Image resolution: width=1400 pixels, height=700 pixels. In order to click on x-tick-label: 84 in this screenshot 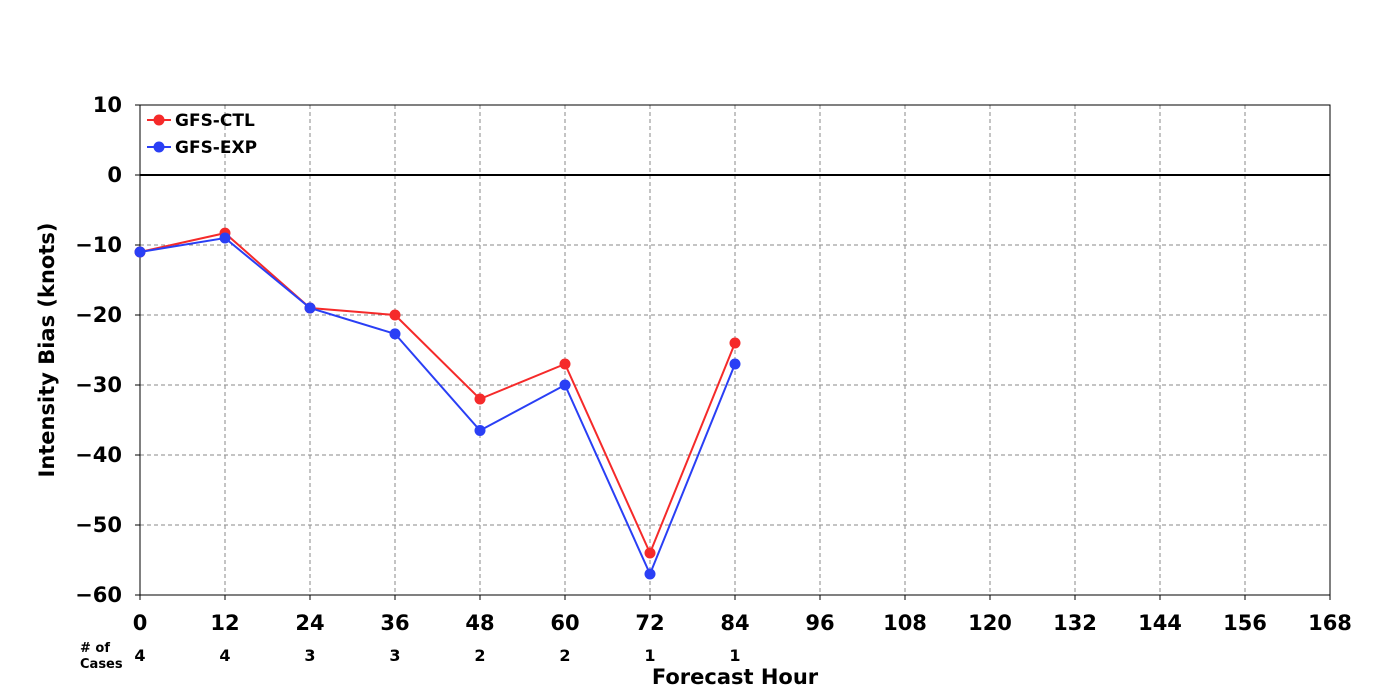, I will do `click(734, 623)`.